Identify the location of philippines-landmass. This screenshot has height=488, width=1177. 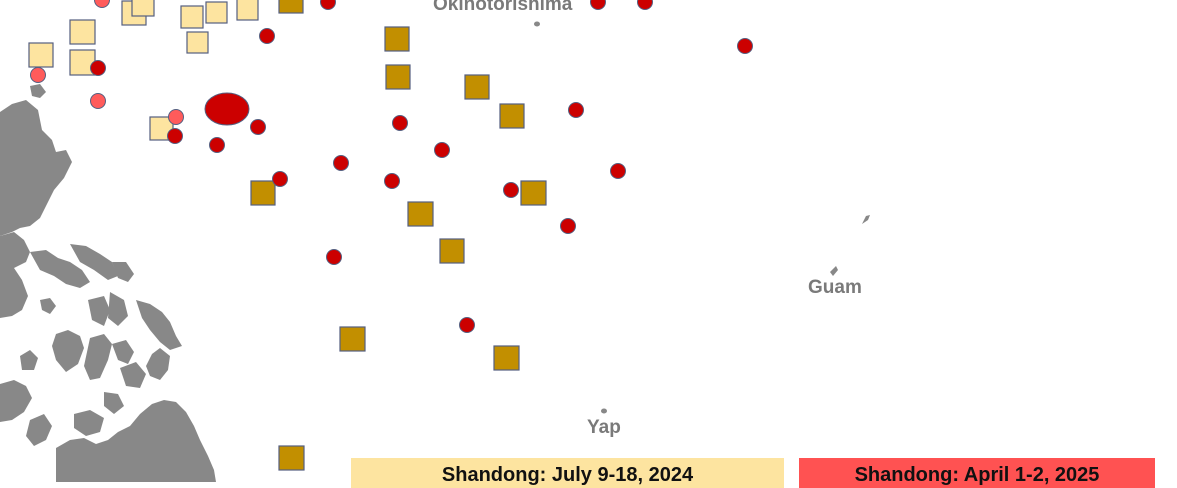
(108, 283).